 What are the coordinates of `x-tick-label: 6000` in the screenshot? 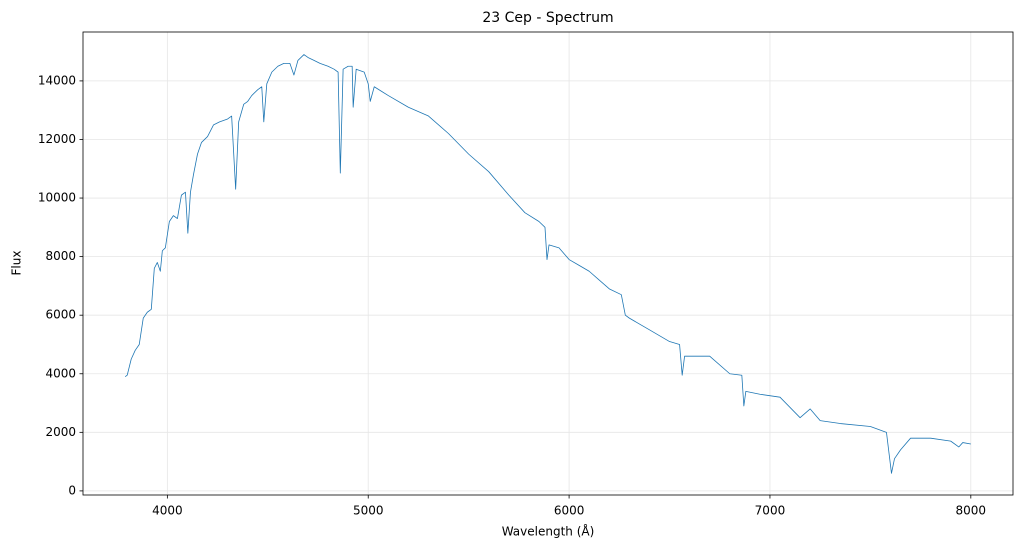 It's located at (569, 511).